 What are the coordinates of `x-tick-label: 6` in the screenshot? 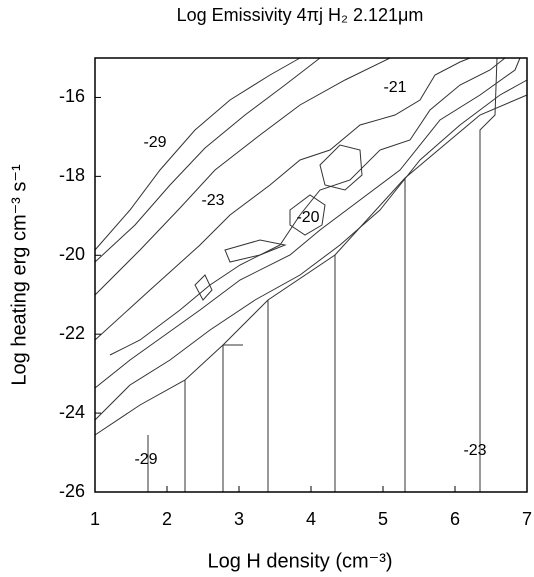 It's located at (455, 519).